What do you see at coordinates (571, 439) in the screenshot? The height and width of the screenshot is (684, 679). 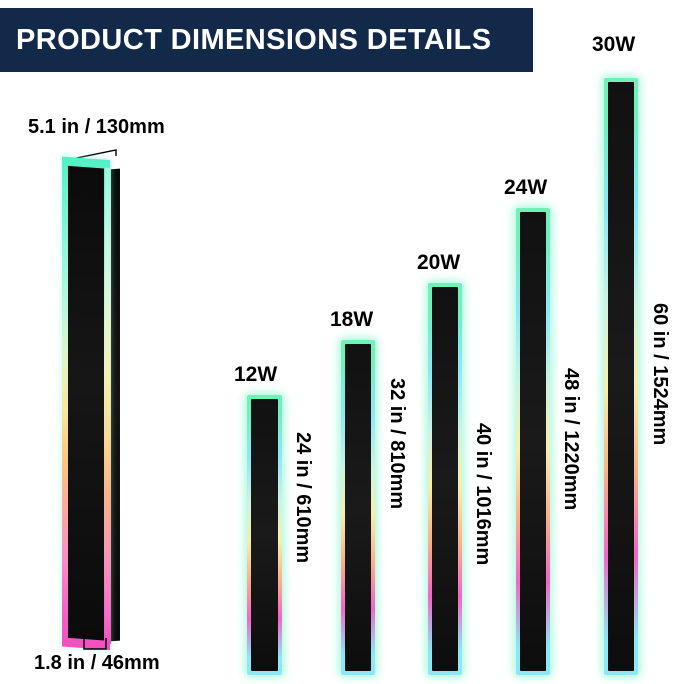 I see `length-label-24w: 48 in / 1220mm` at bounding box center [571, 439].